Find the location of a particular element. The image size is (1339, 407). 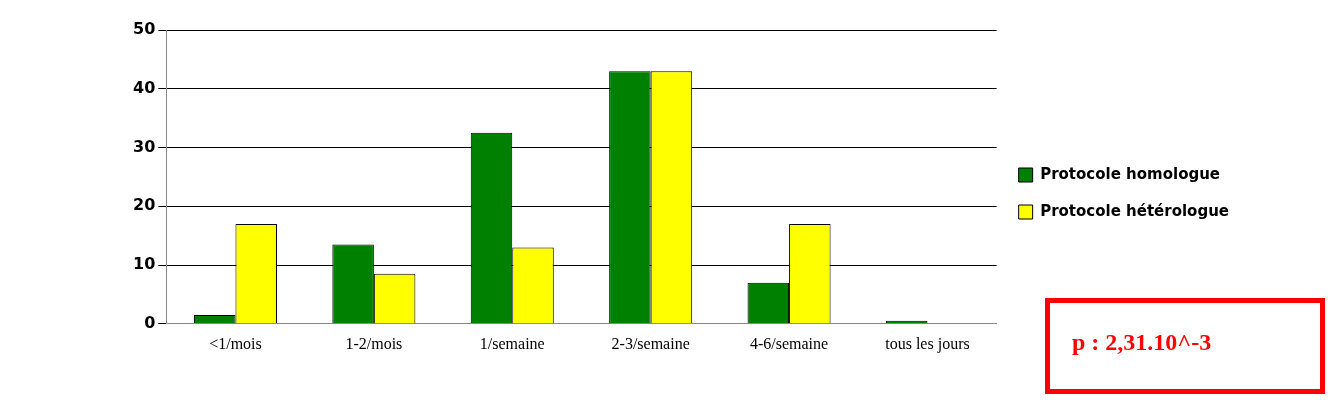

x-tick-label: 4-6/semaine is located at coordinates (789, 343).